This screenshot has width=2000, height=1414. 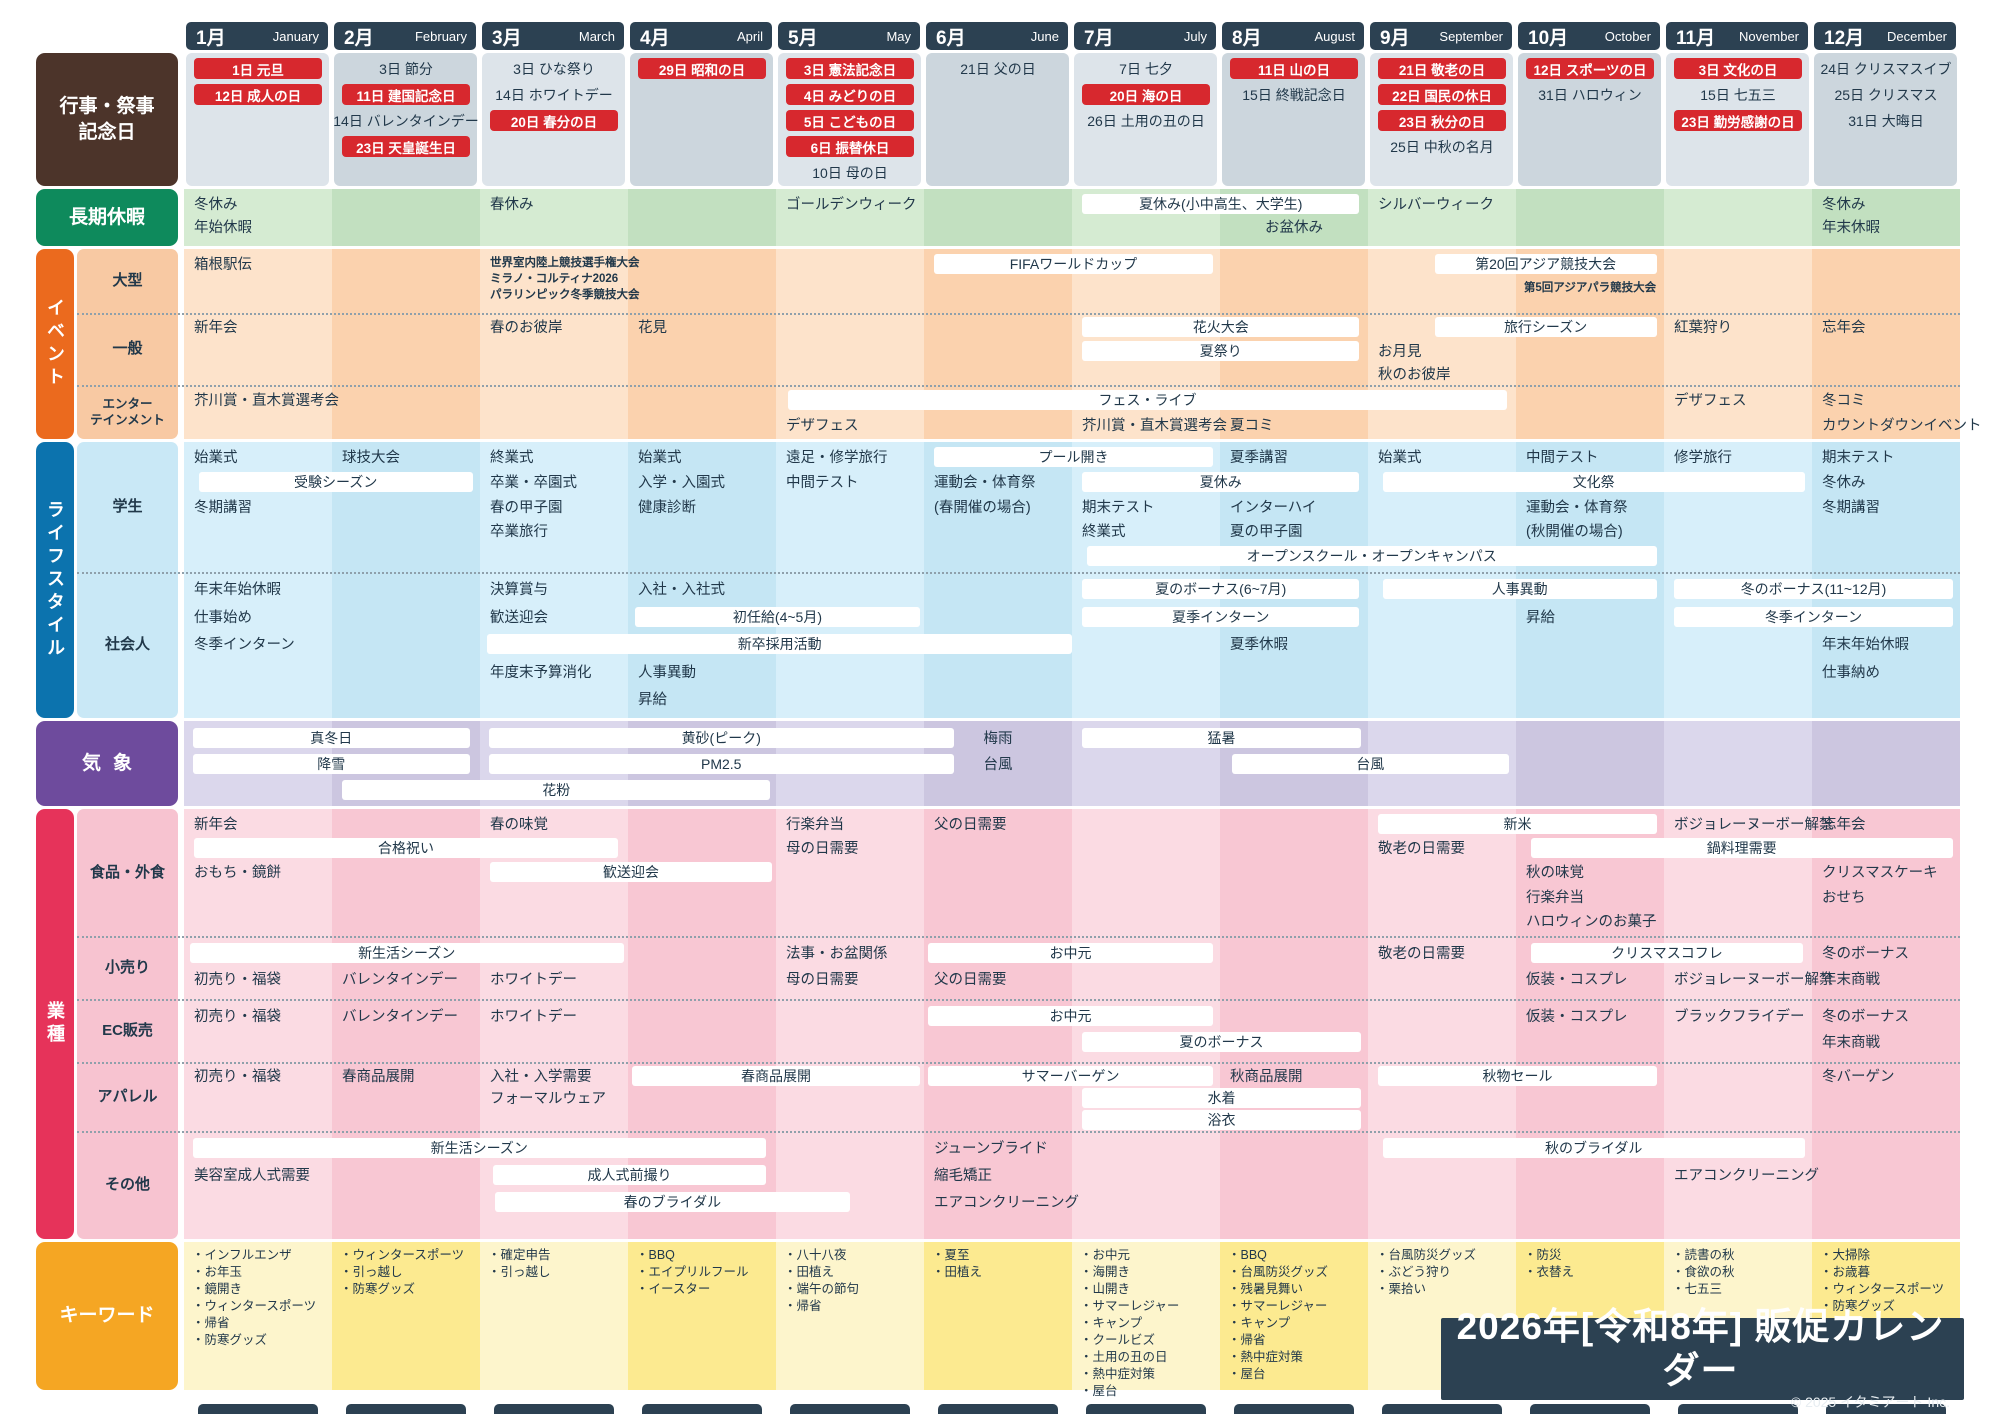 What do you see at coordinates (107, 119) in the screenshot?
I see `section-label-gyoji: 行事・祭事 記念日` at bounding box center [107, 119].